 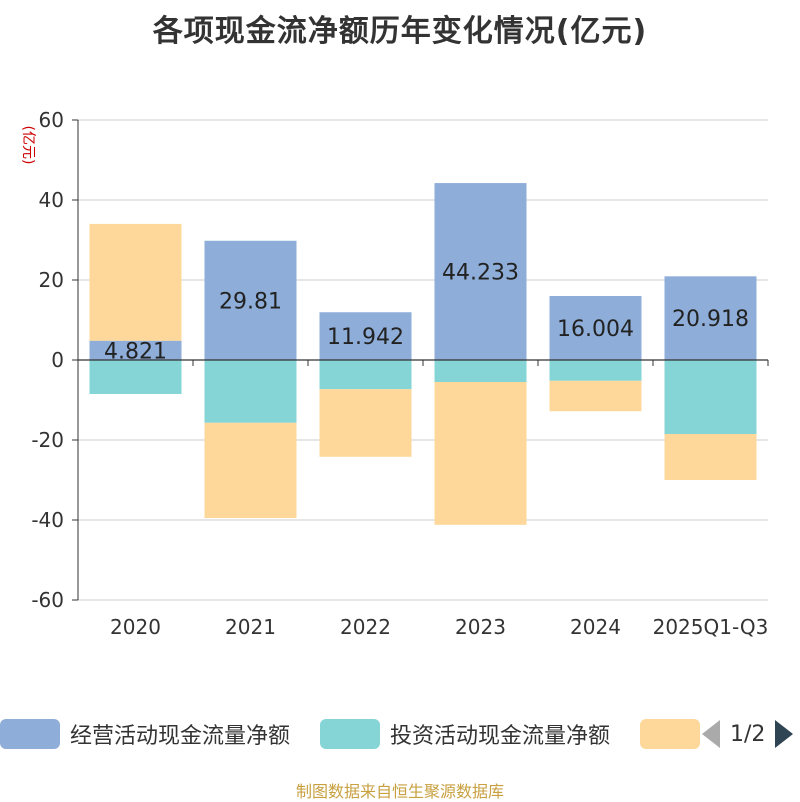 I want to click on x-tick-label-2024: 2024, so click(x=595, y=627).